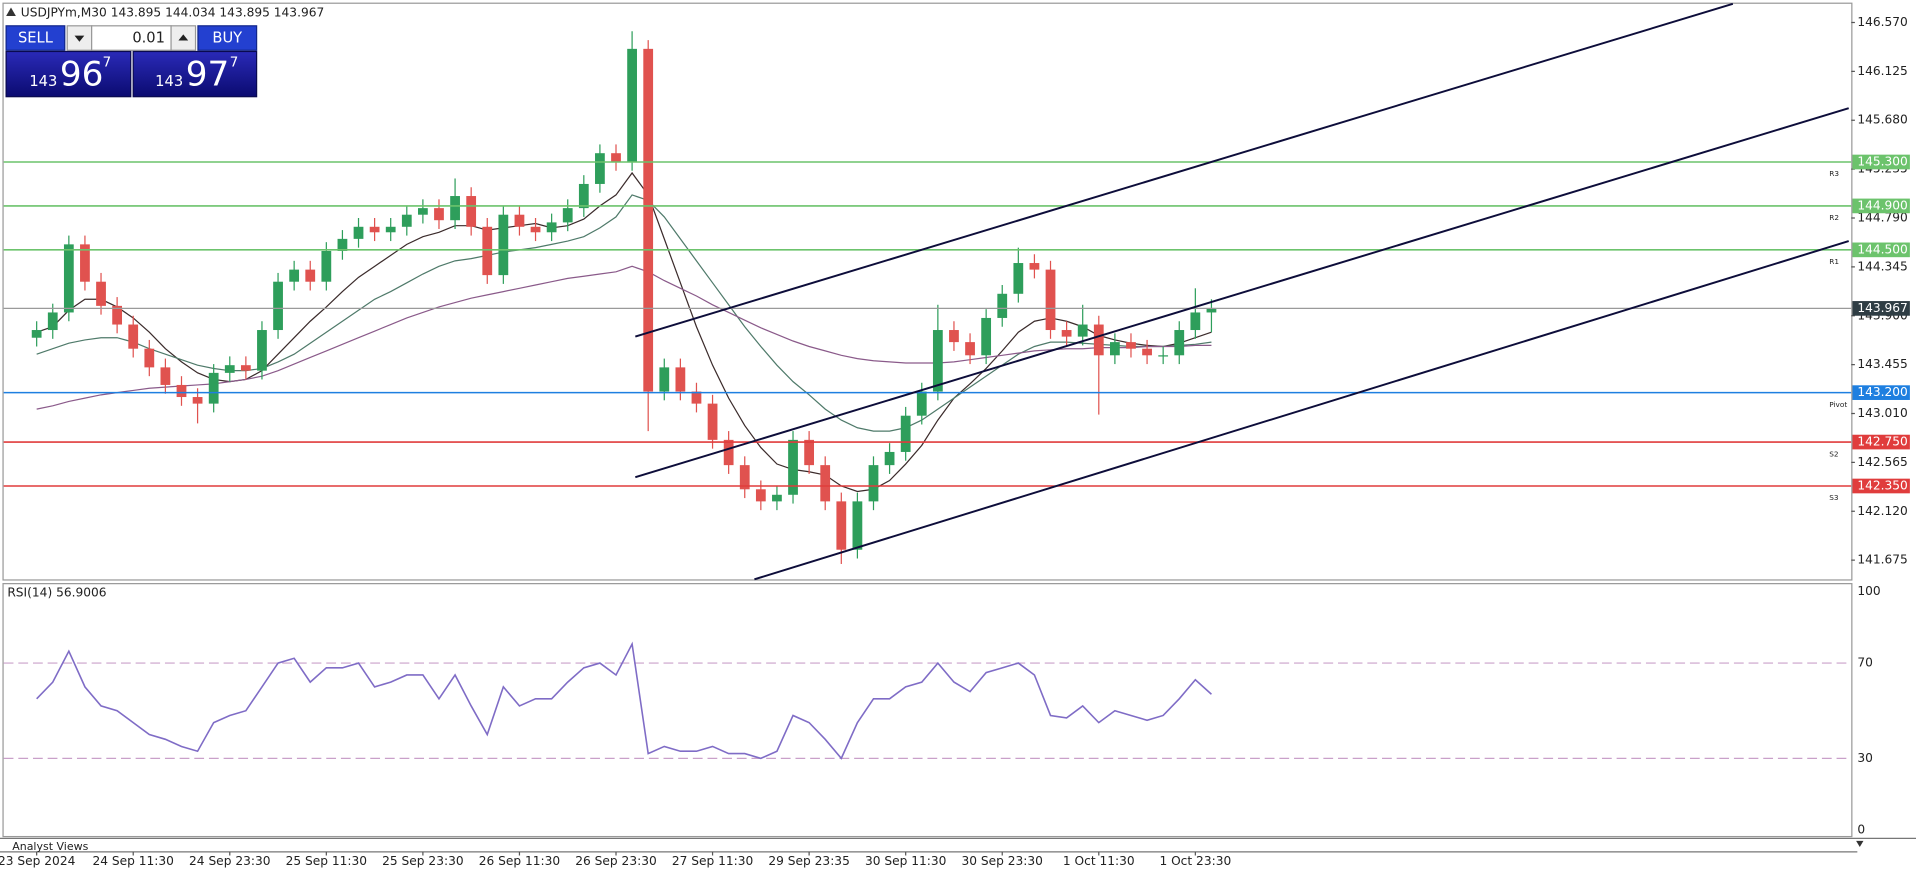 The width and height of the screenshot is (1916, 874). I want to click on bid-pips: 96, so click(82, 74).